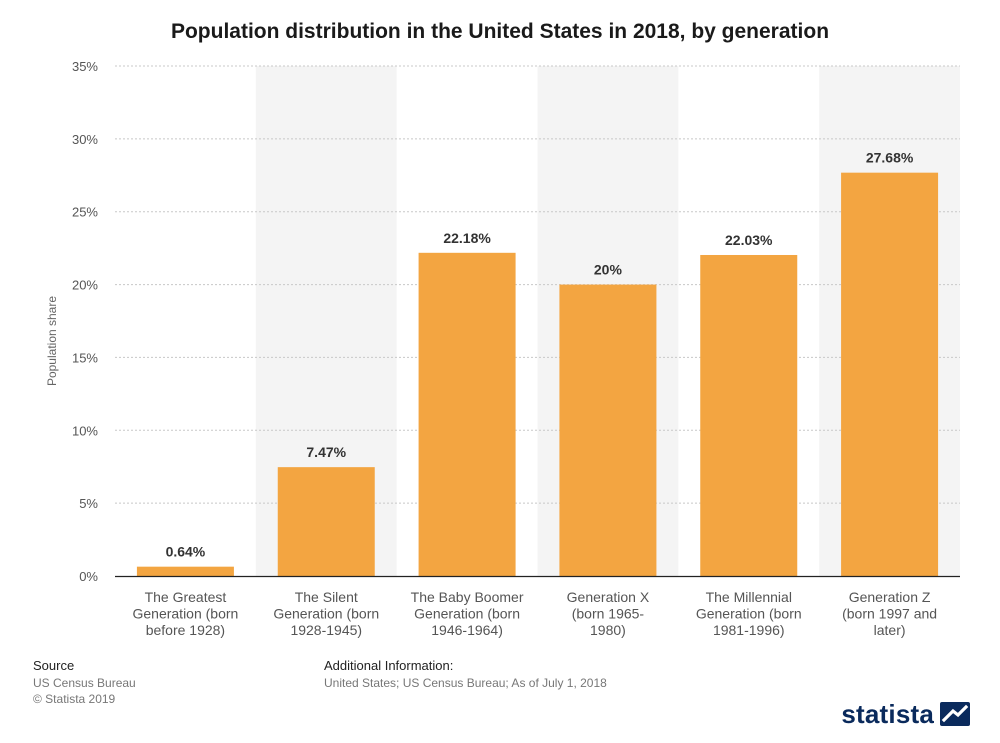  Describe the element at coordinates (185, 630) in the screenshot. I see `x-tick-label: before 1928)` at that location.